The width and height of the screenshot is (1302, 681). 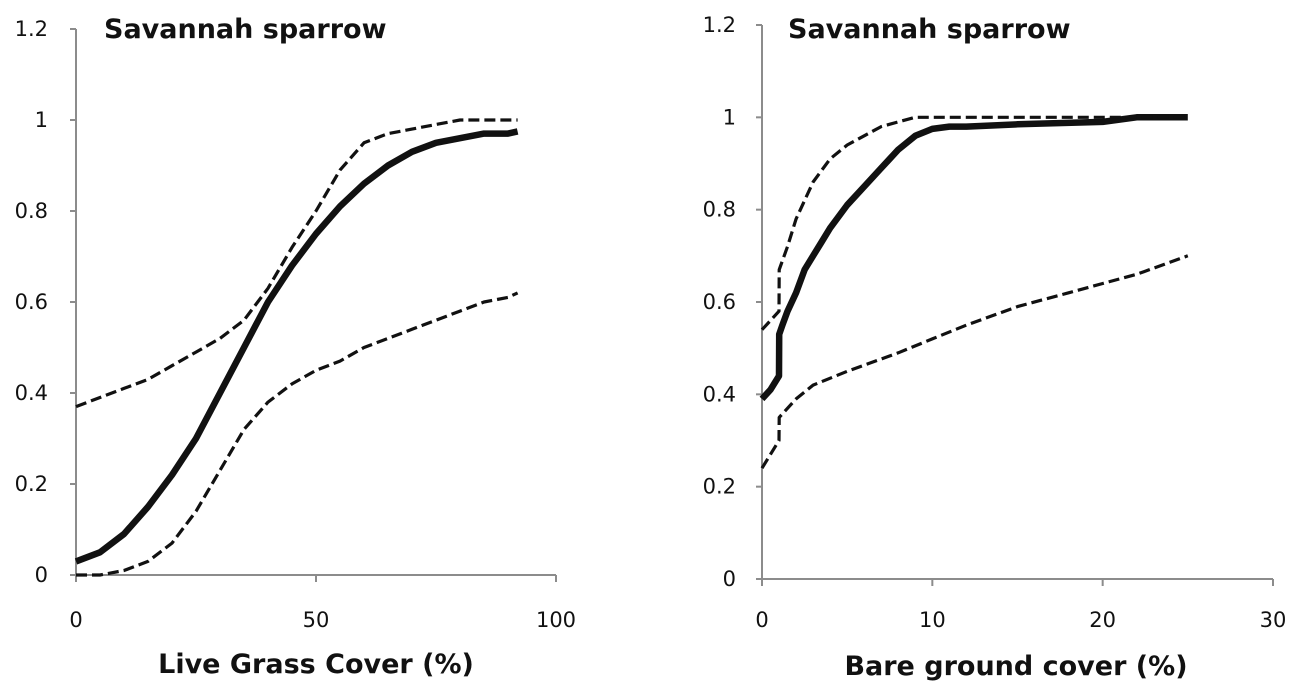 What do you see at coordinates (974, 362) in the screenshot?
I see `chart-right-lower-ci-curve` at bounding box center [974, 362].